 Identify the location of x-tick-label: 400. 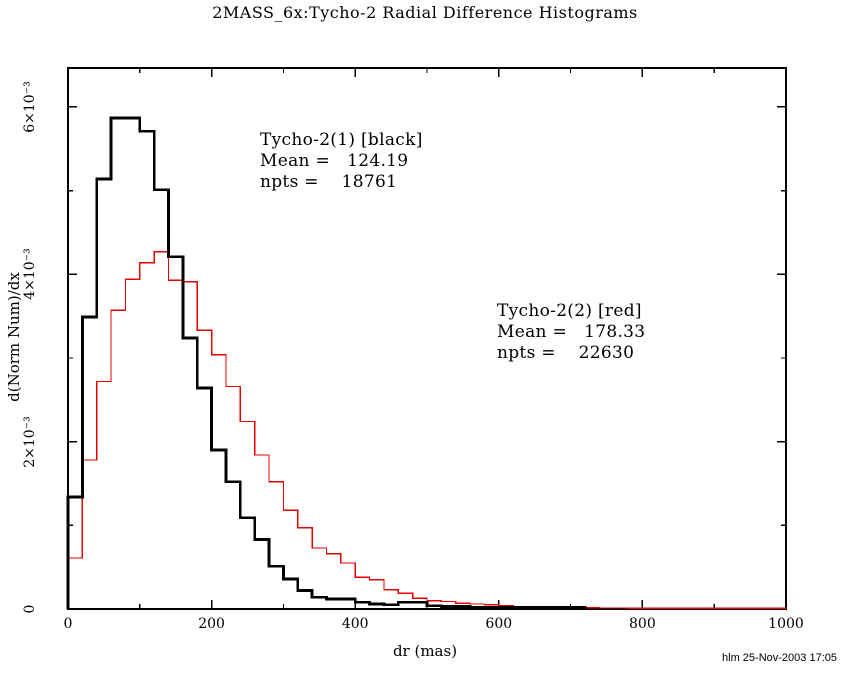
(355, 624).